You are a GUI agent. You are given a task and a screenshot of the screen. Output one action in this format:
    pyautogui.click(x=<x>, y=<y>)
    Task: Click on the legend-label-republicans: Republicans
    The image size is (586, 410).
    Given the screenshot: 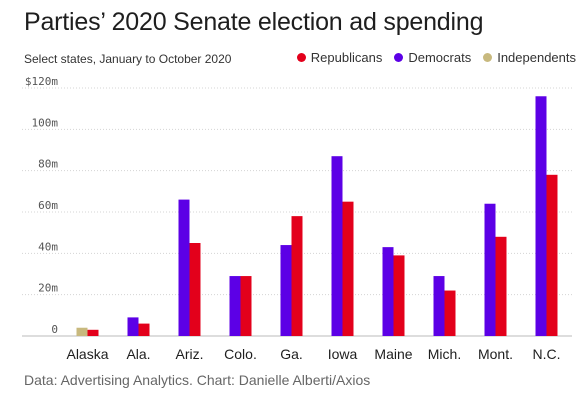 What is the action you would take?
    pyautogui.click(x=346, y=57)
    